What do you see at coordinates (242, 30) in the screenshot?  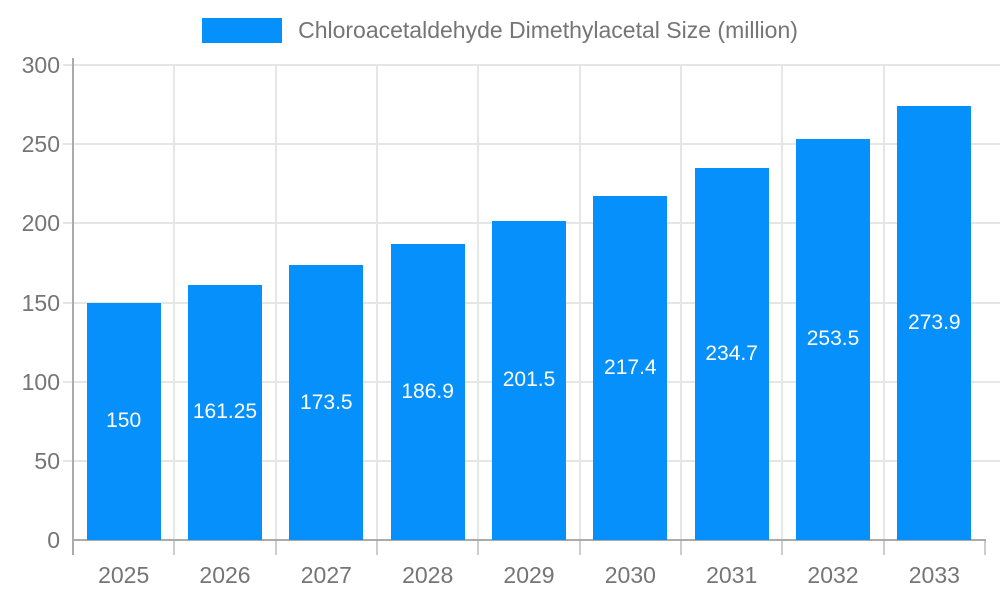 I see `legend-swatch` at bounding box center [242, 30].